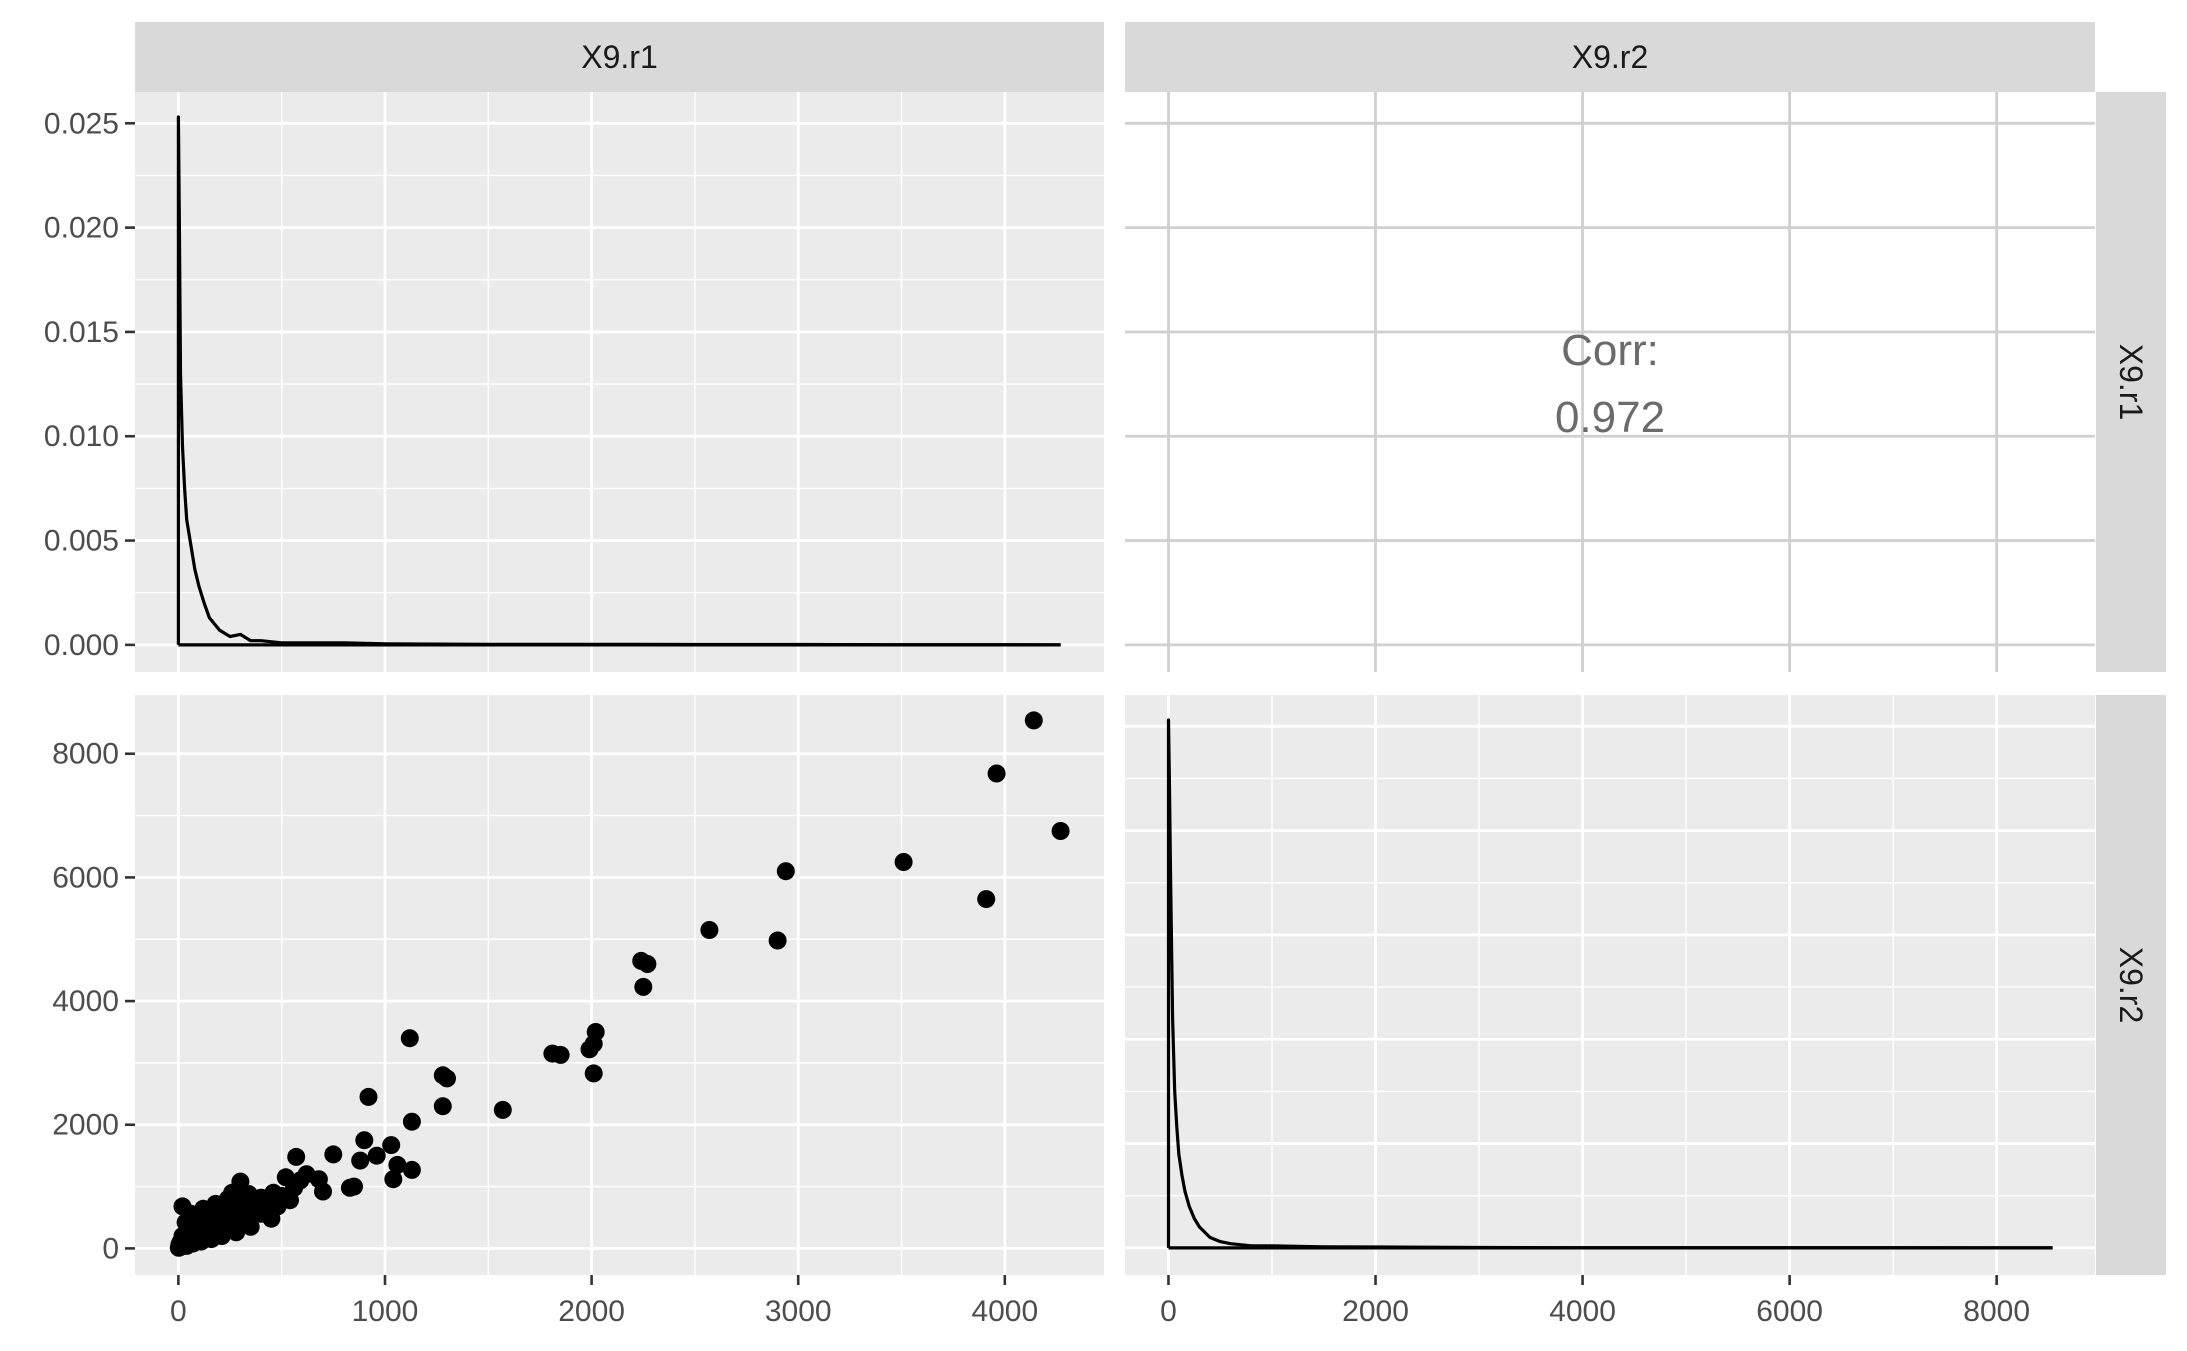 The image size is (2187, 1351). I want to click on x-tick-label-col1: 1000, so click(385, 1311).